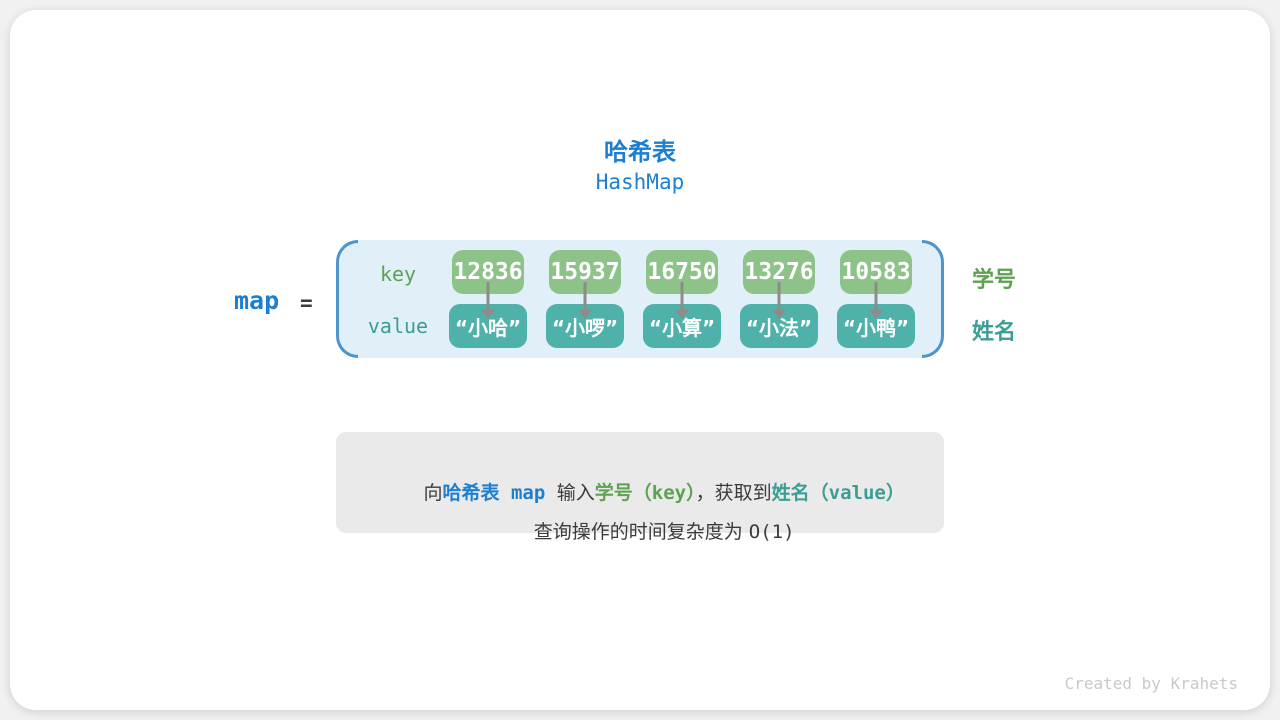 The width and height of the screenshot is (1280, 720). Describe the element at coordinates (488, 326) in the screenshot. I see `value-box: “小哈”` at that location.